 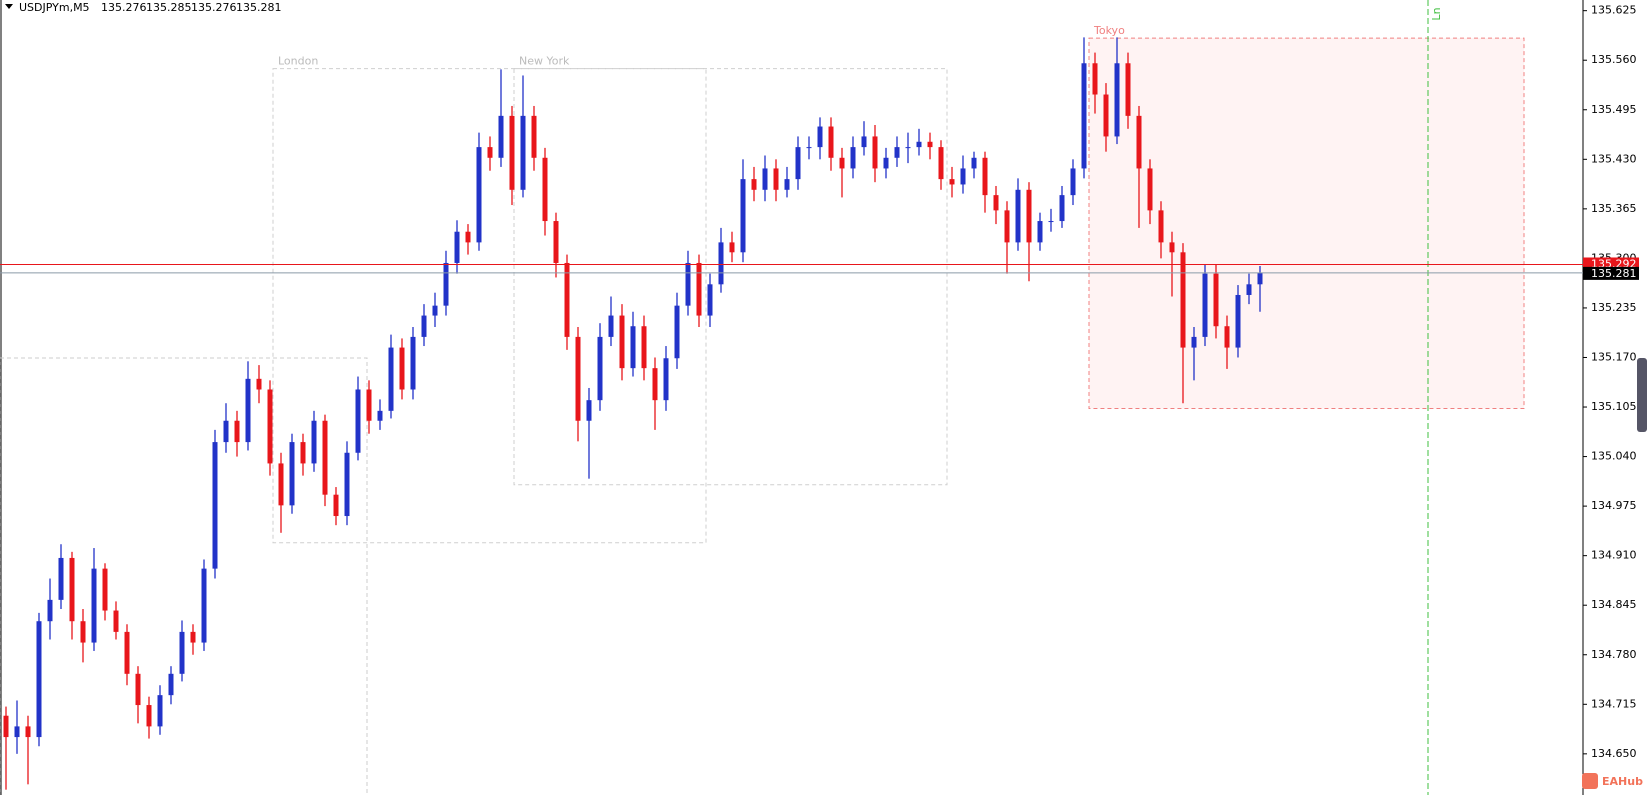 What do you see at coordinates (1614, 505) in the screenshot?
I see `y-tick-label: 134.975` at bounding box center [1614, 505].